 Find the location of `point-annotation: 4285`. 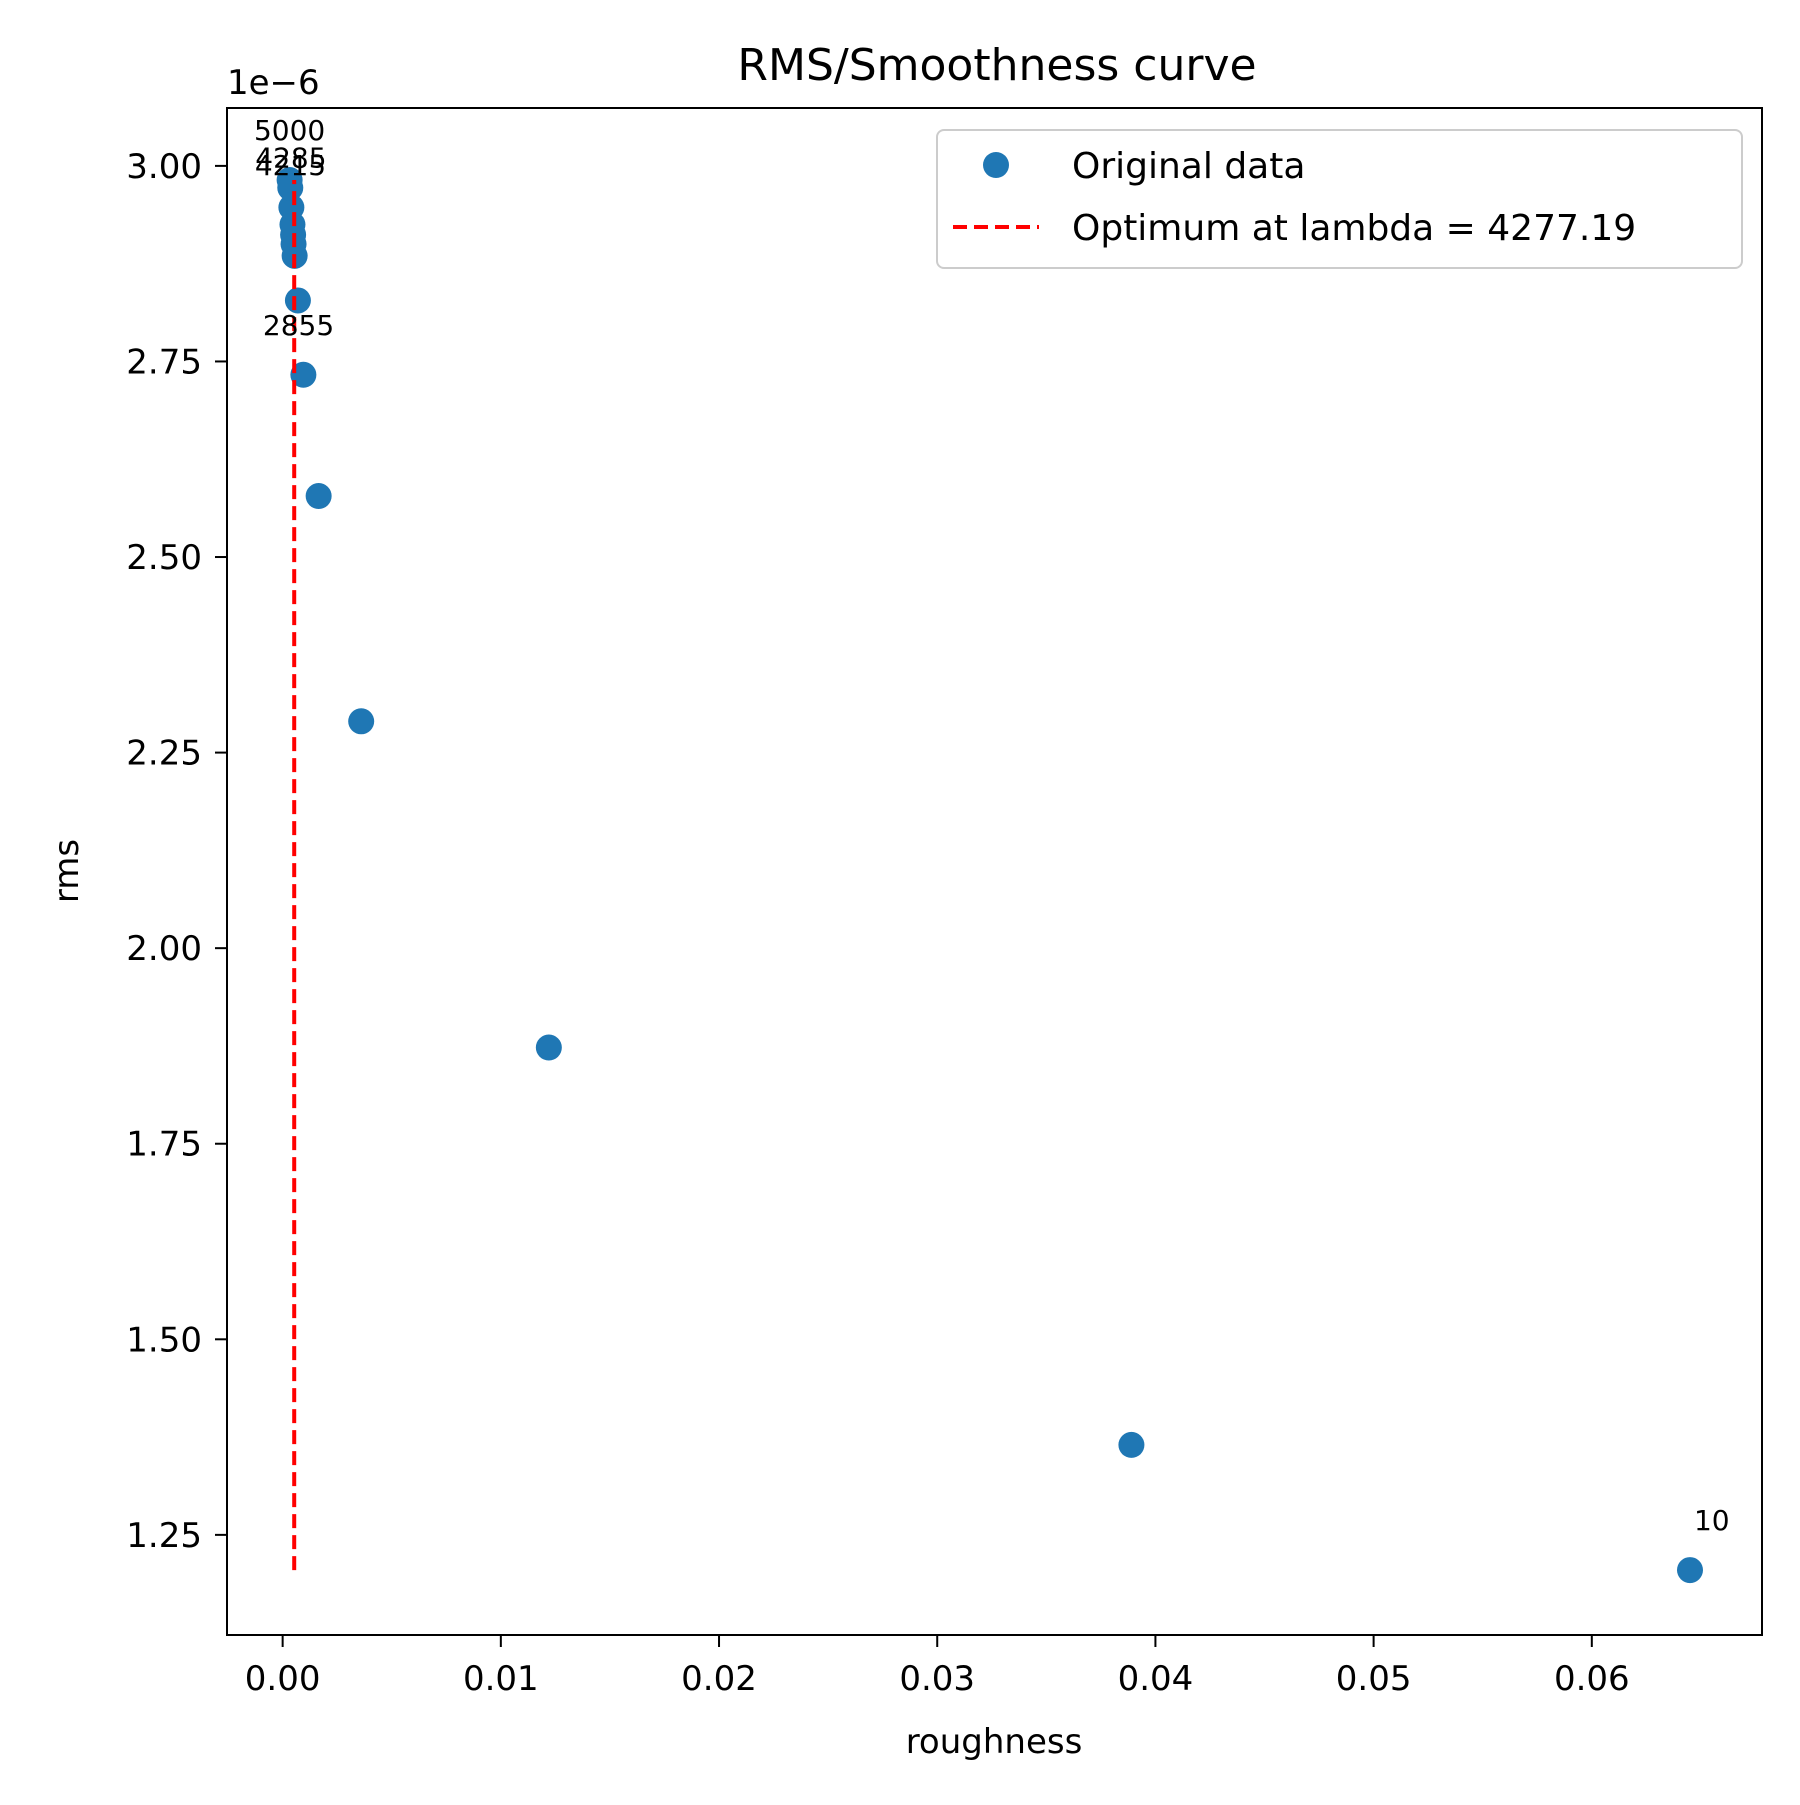

point-annotation: 4285 is located at coordinates (290, 157).